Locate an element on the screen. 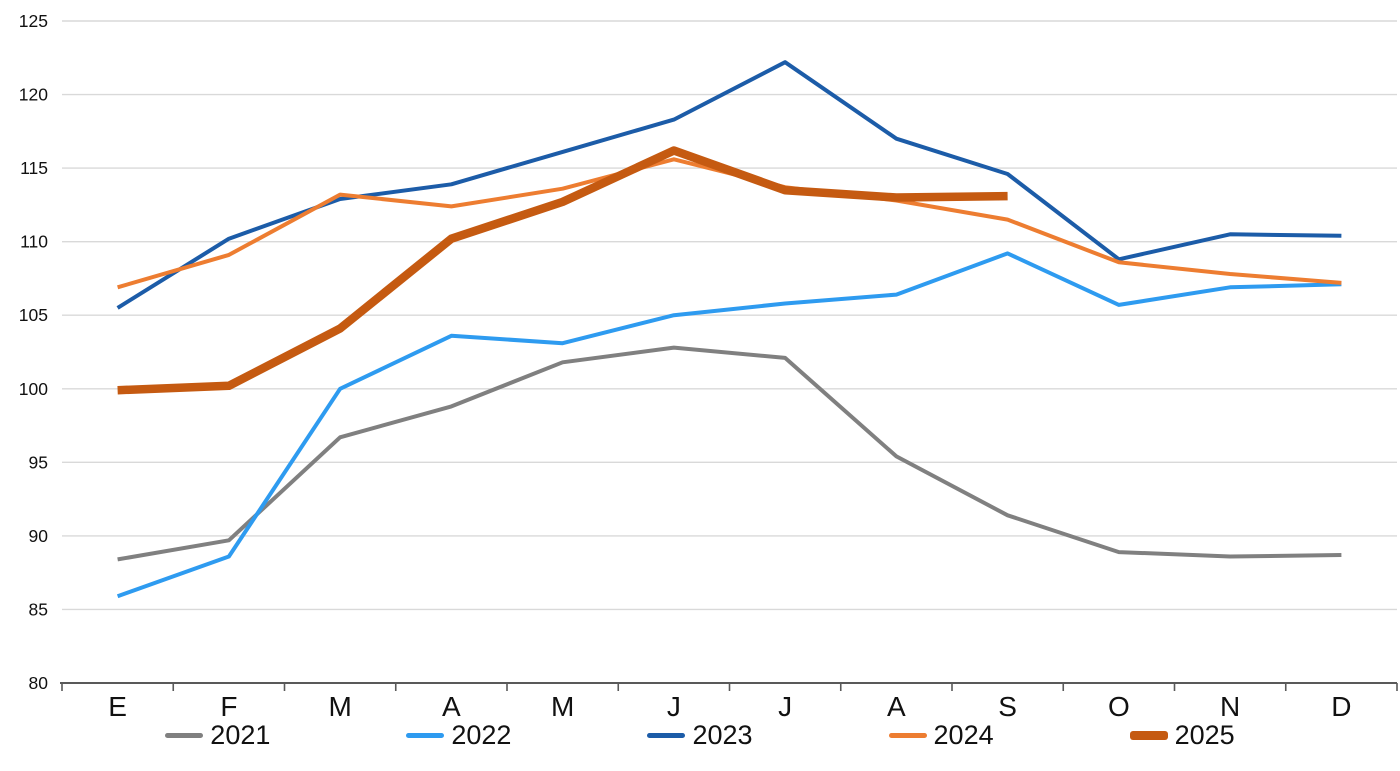 This screenshot has height=771, width=1400. x-axis-month-label: S is located at coordinates (1007, 706).